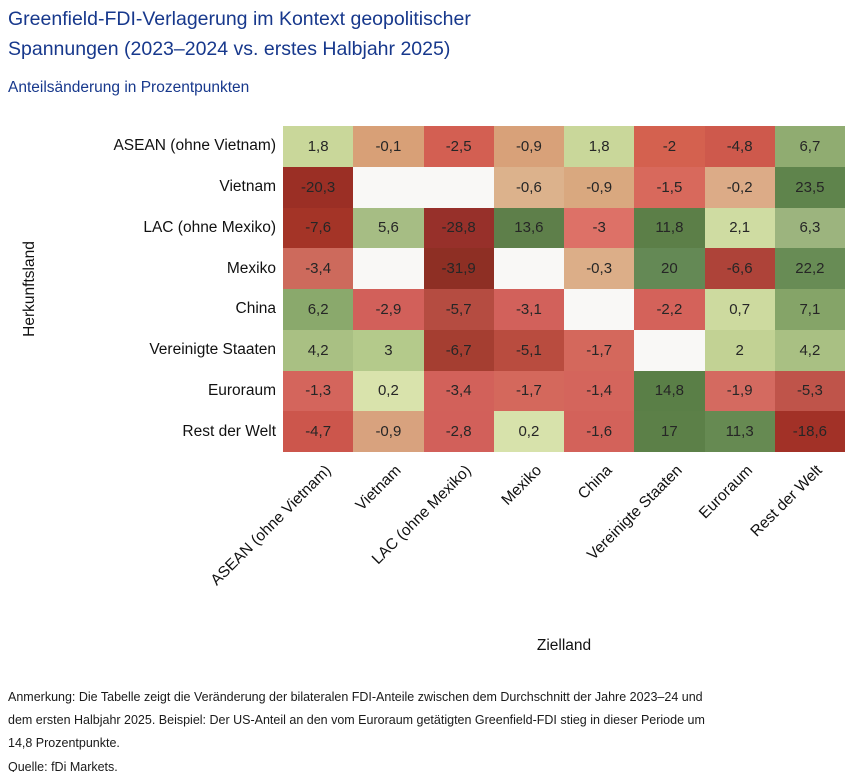 This screenshot has width=860, height=772. I want to click on heatmap-cell: -3,1, so click(528, 309).